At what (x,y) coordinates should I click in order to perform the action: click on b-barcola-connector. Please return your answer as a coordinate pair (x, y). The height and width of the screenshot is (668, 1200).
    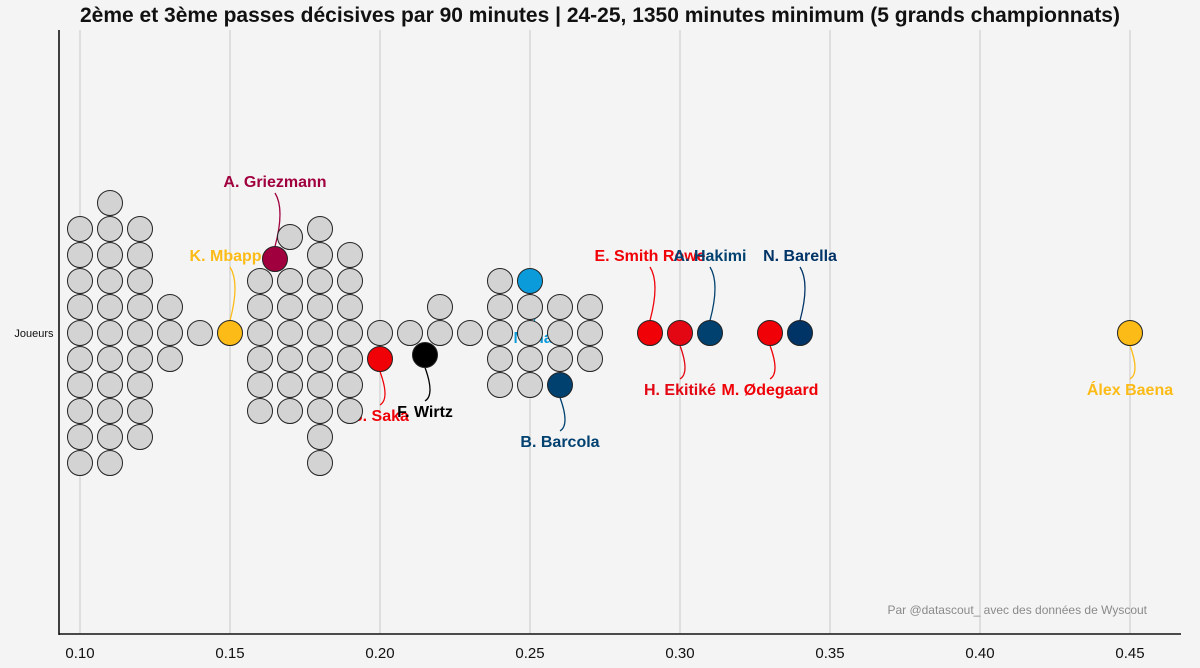
    Looking at the image, I should click on (562, 414).